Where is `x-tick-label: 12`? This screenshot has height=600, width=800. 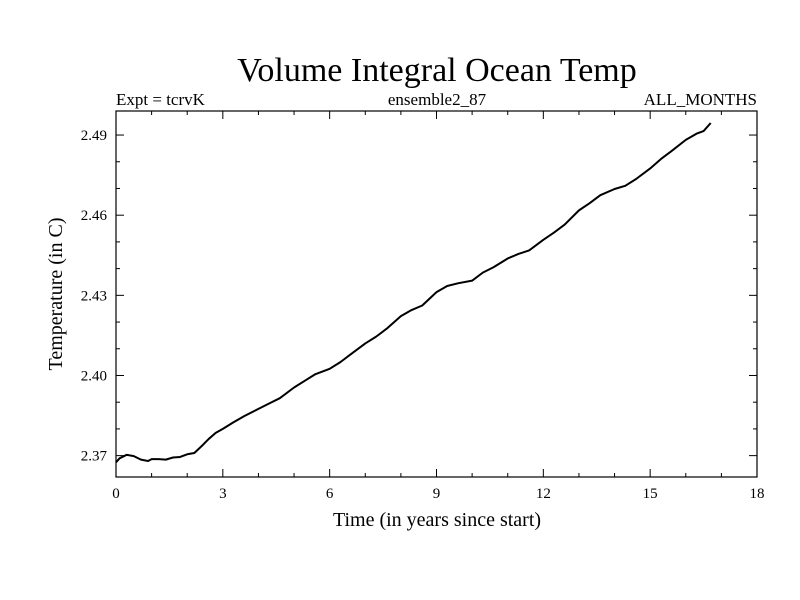 x-tick-label: 12 is located at coordinates (543, 494).